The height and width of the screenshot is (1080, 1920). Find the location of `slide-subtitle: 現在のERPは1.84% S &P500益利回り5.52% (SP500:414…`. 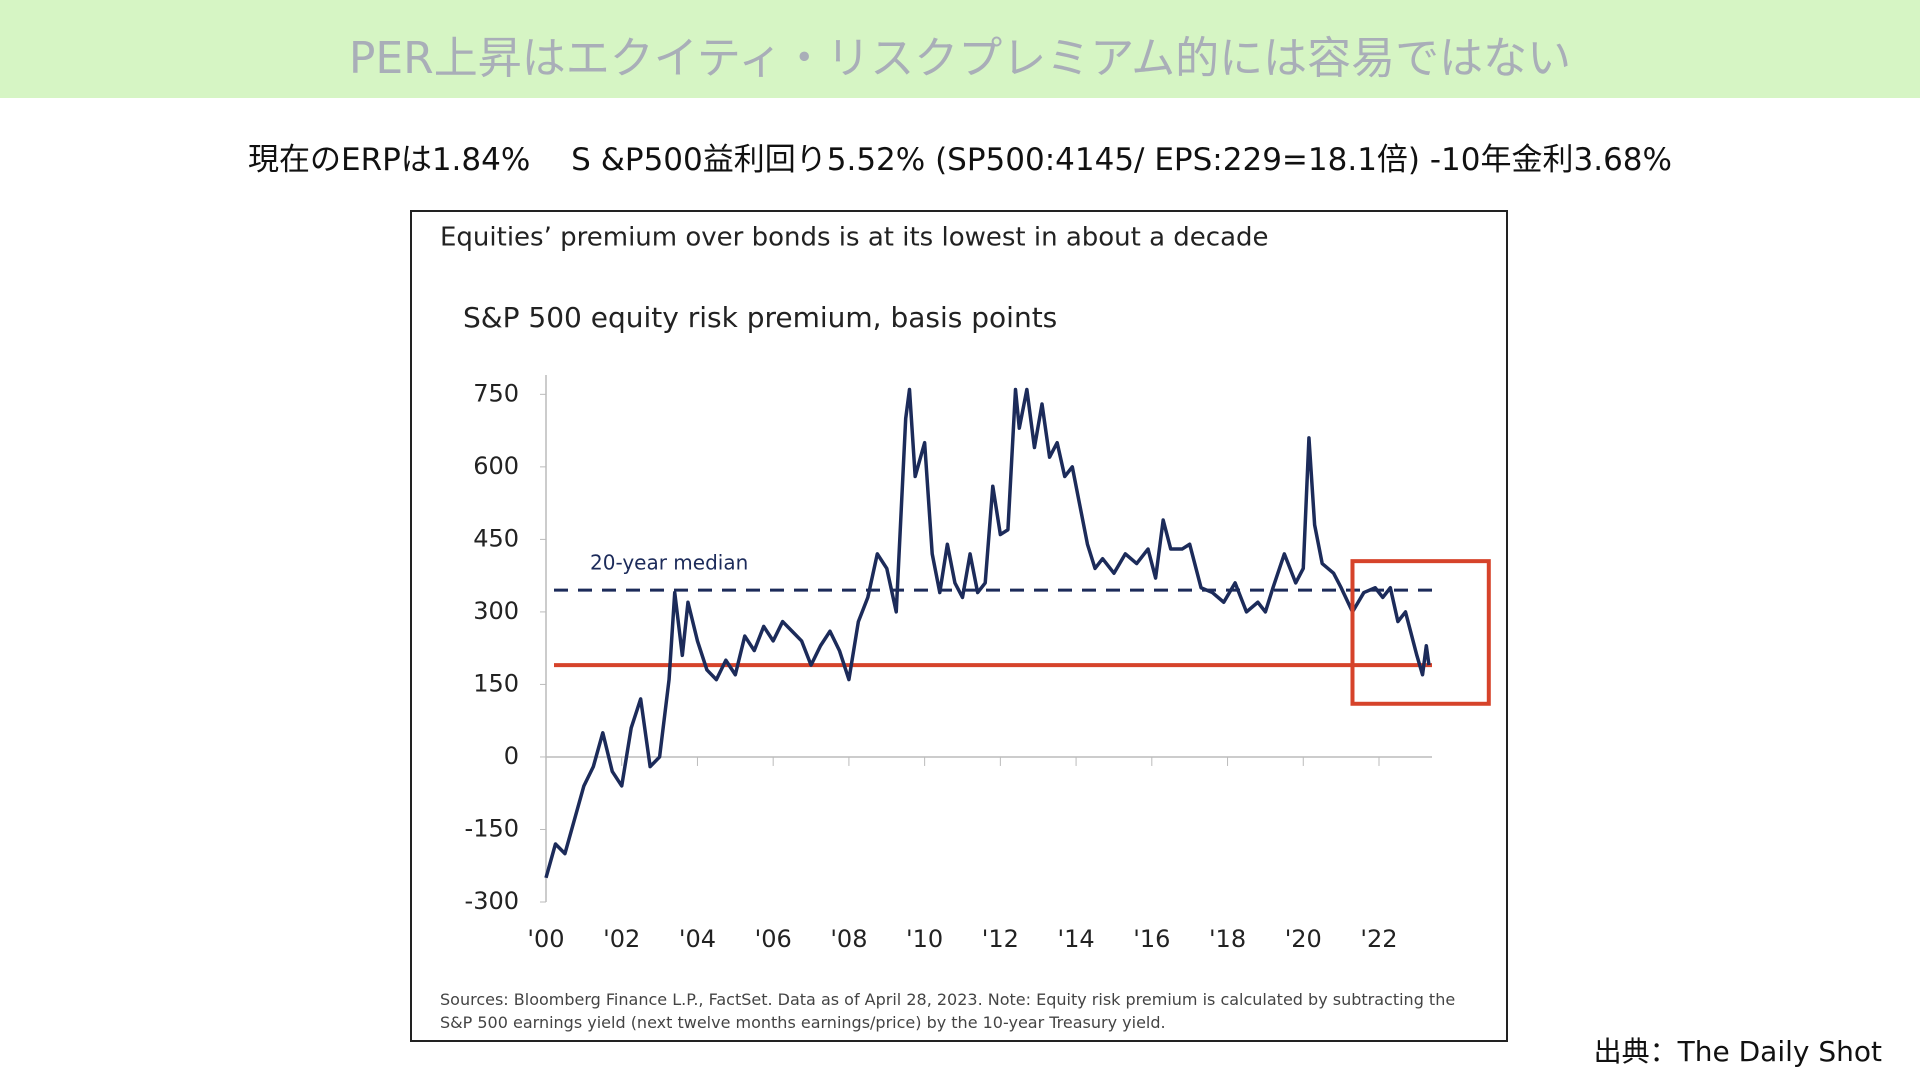

slide-subtitle: 現在のERPは1.84% S &P500益利回り5.52% (SP500:414… is located at coordinates (960, 160).